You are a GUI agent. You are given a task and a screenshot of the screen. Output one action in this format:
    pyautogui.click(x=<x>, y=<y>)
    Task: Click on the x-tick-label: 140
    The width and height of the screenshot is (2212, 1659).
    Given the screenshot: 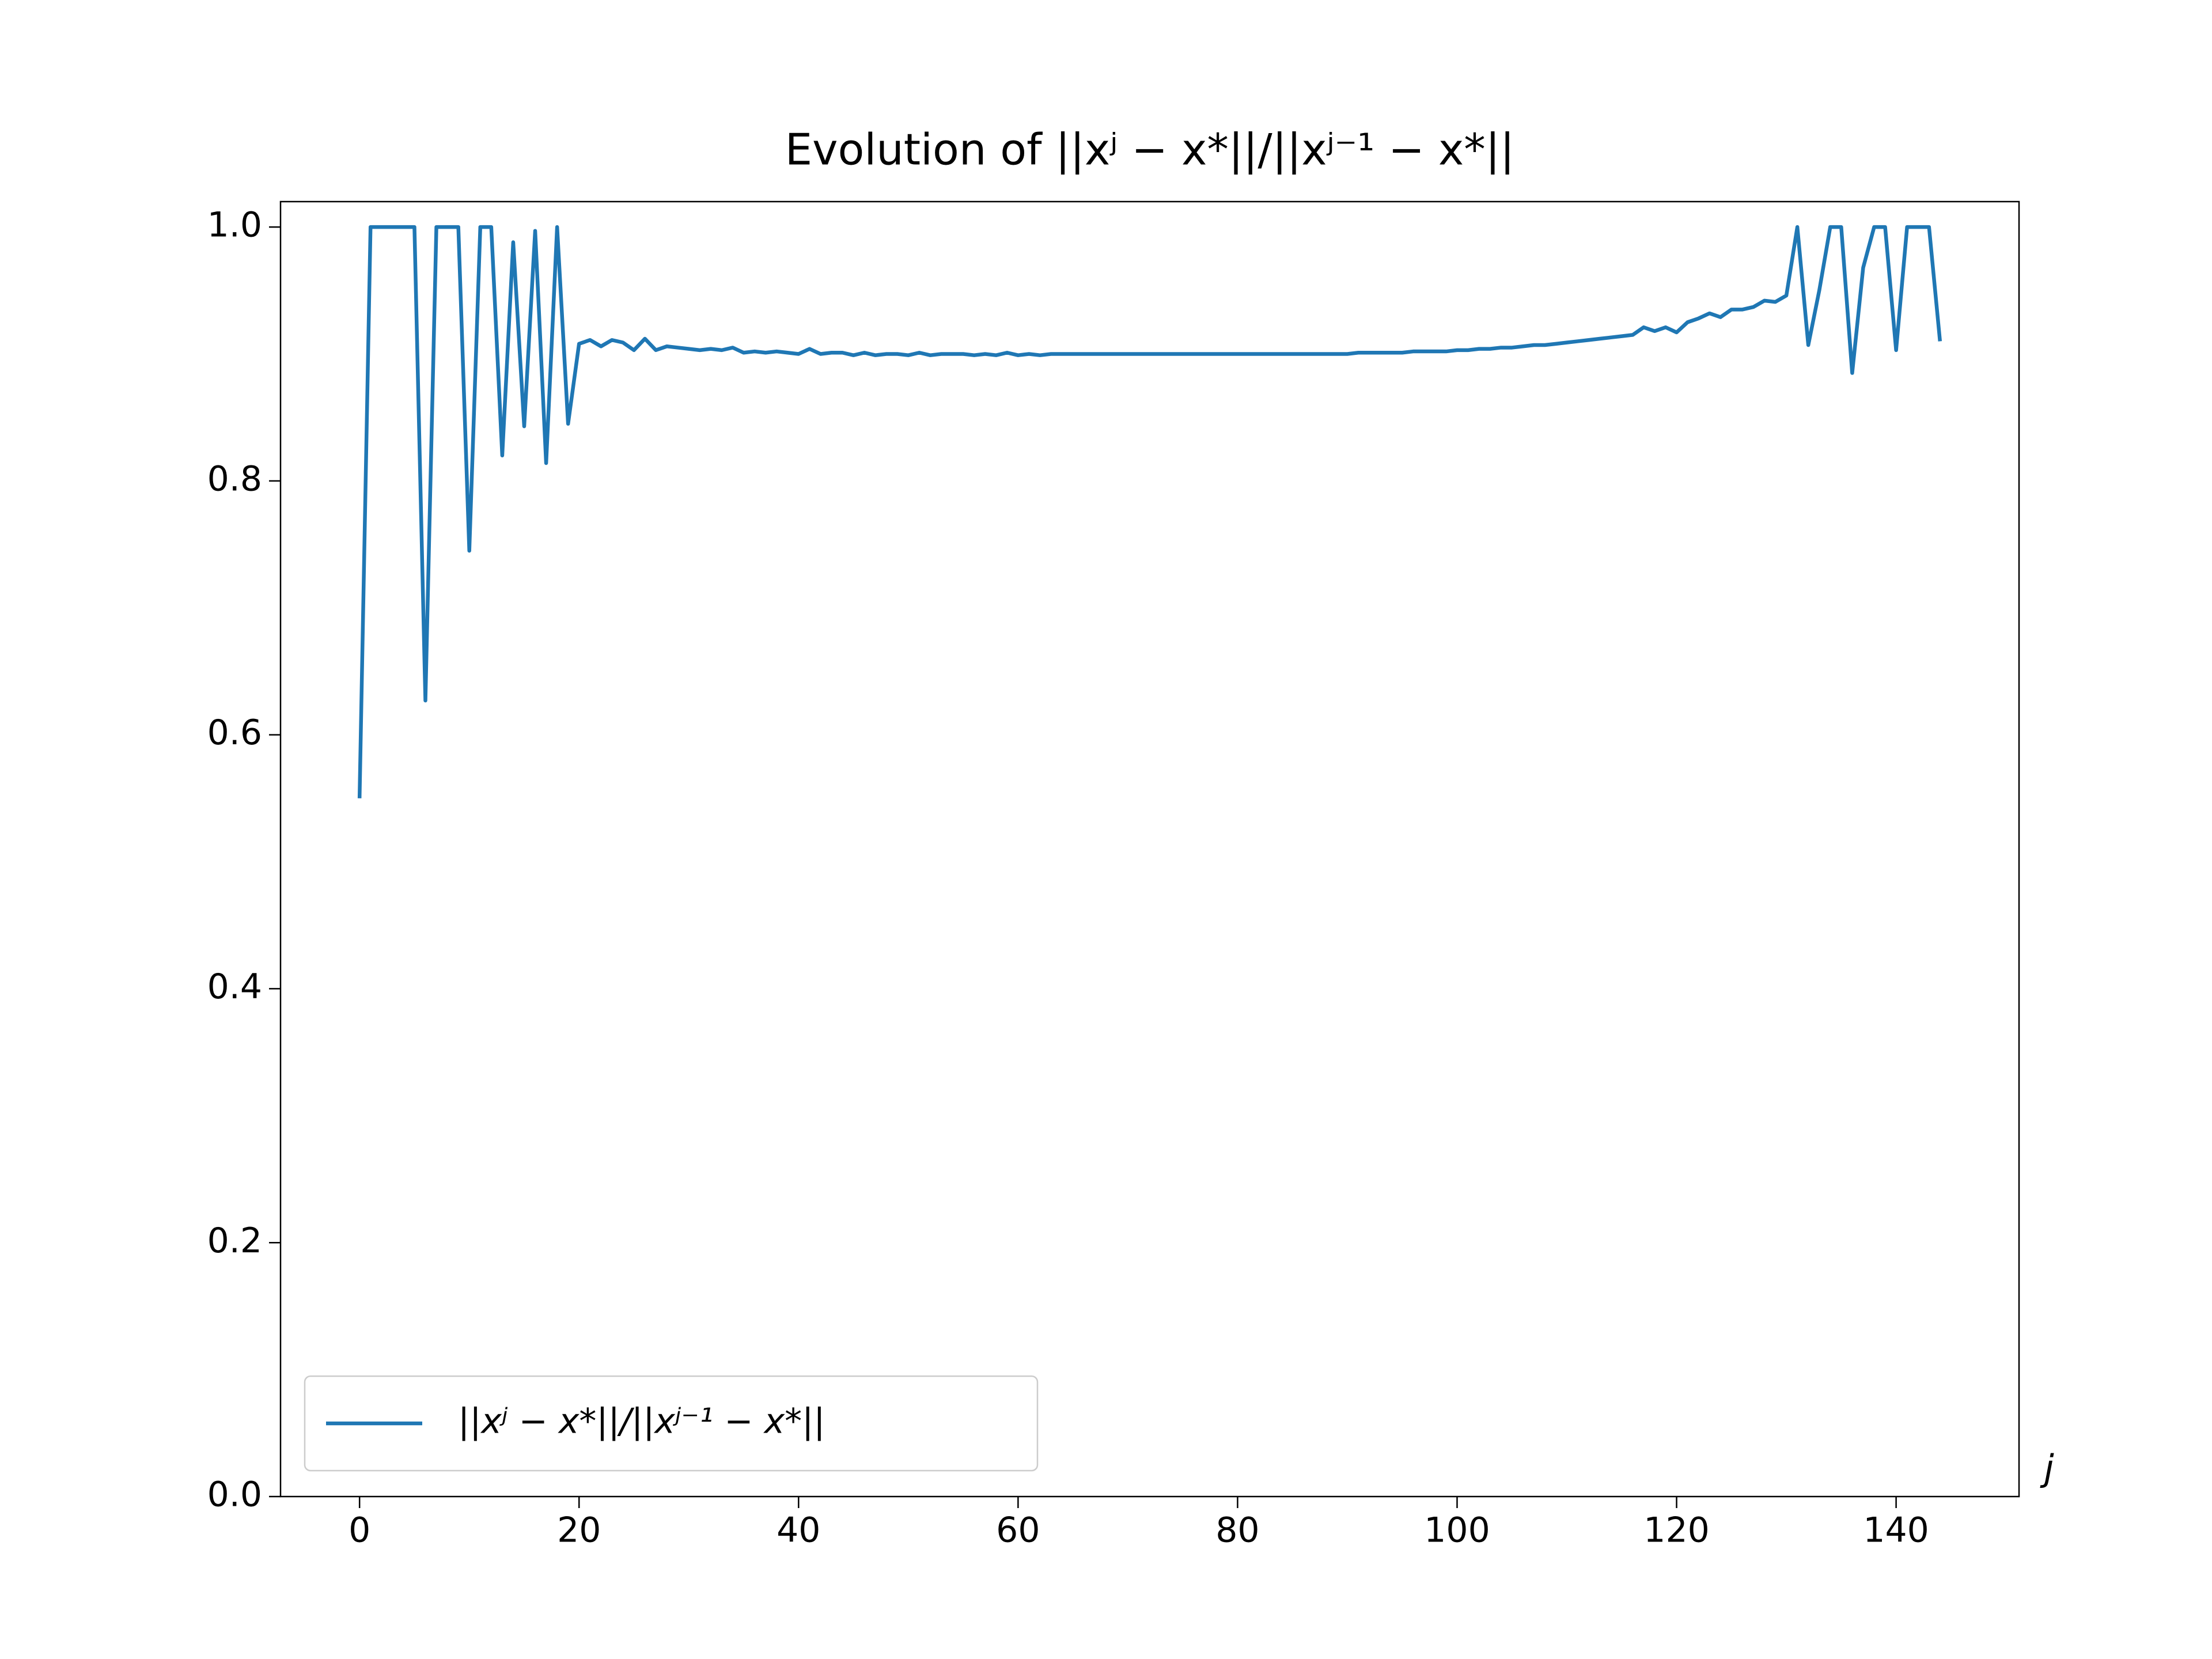 What is the action you would take?
    pyautogui.click(x=1896, y=1530)
    